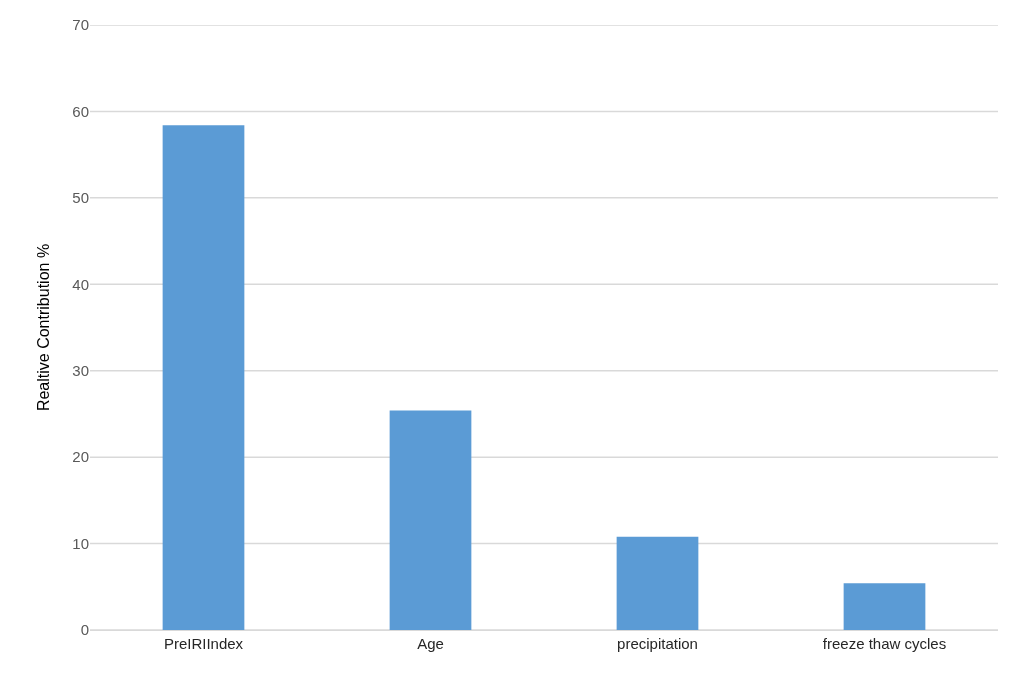  What do you see at coordinates (80, 198) in the screenshot?
I see `y-tick-label: 50` at bounding box center [80, 198].